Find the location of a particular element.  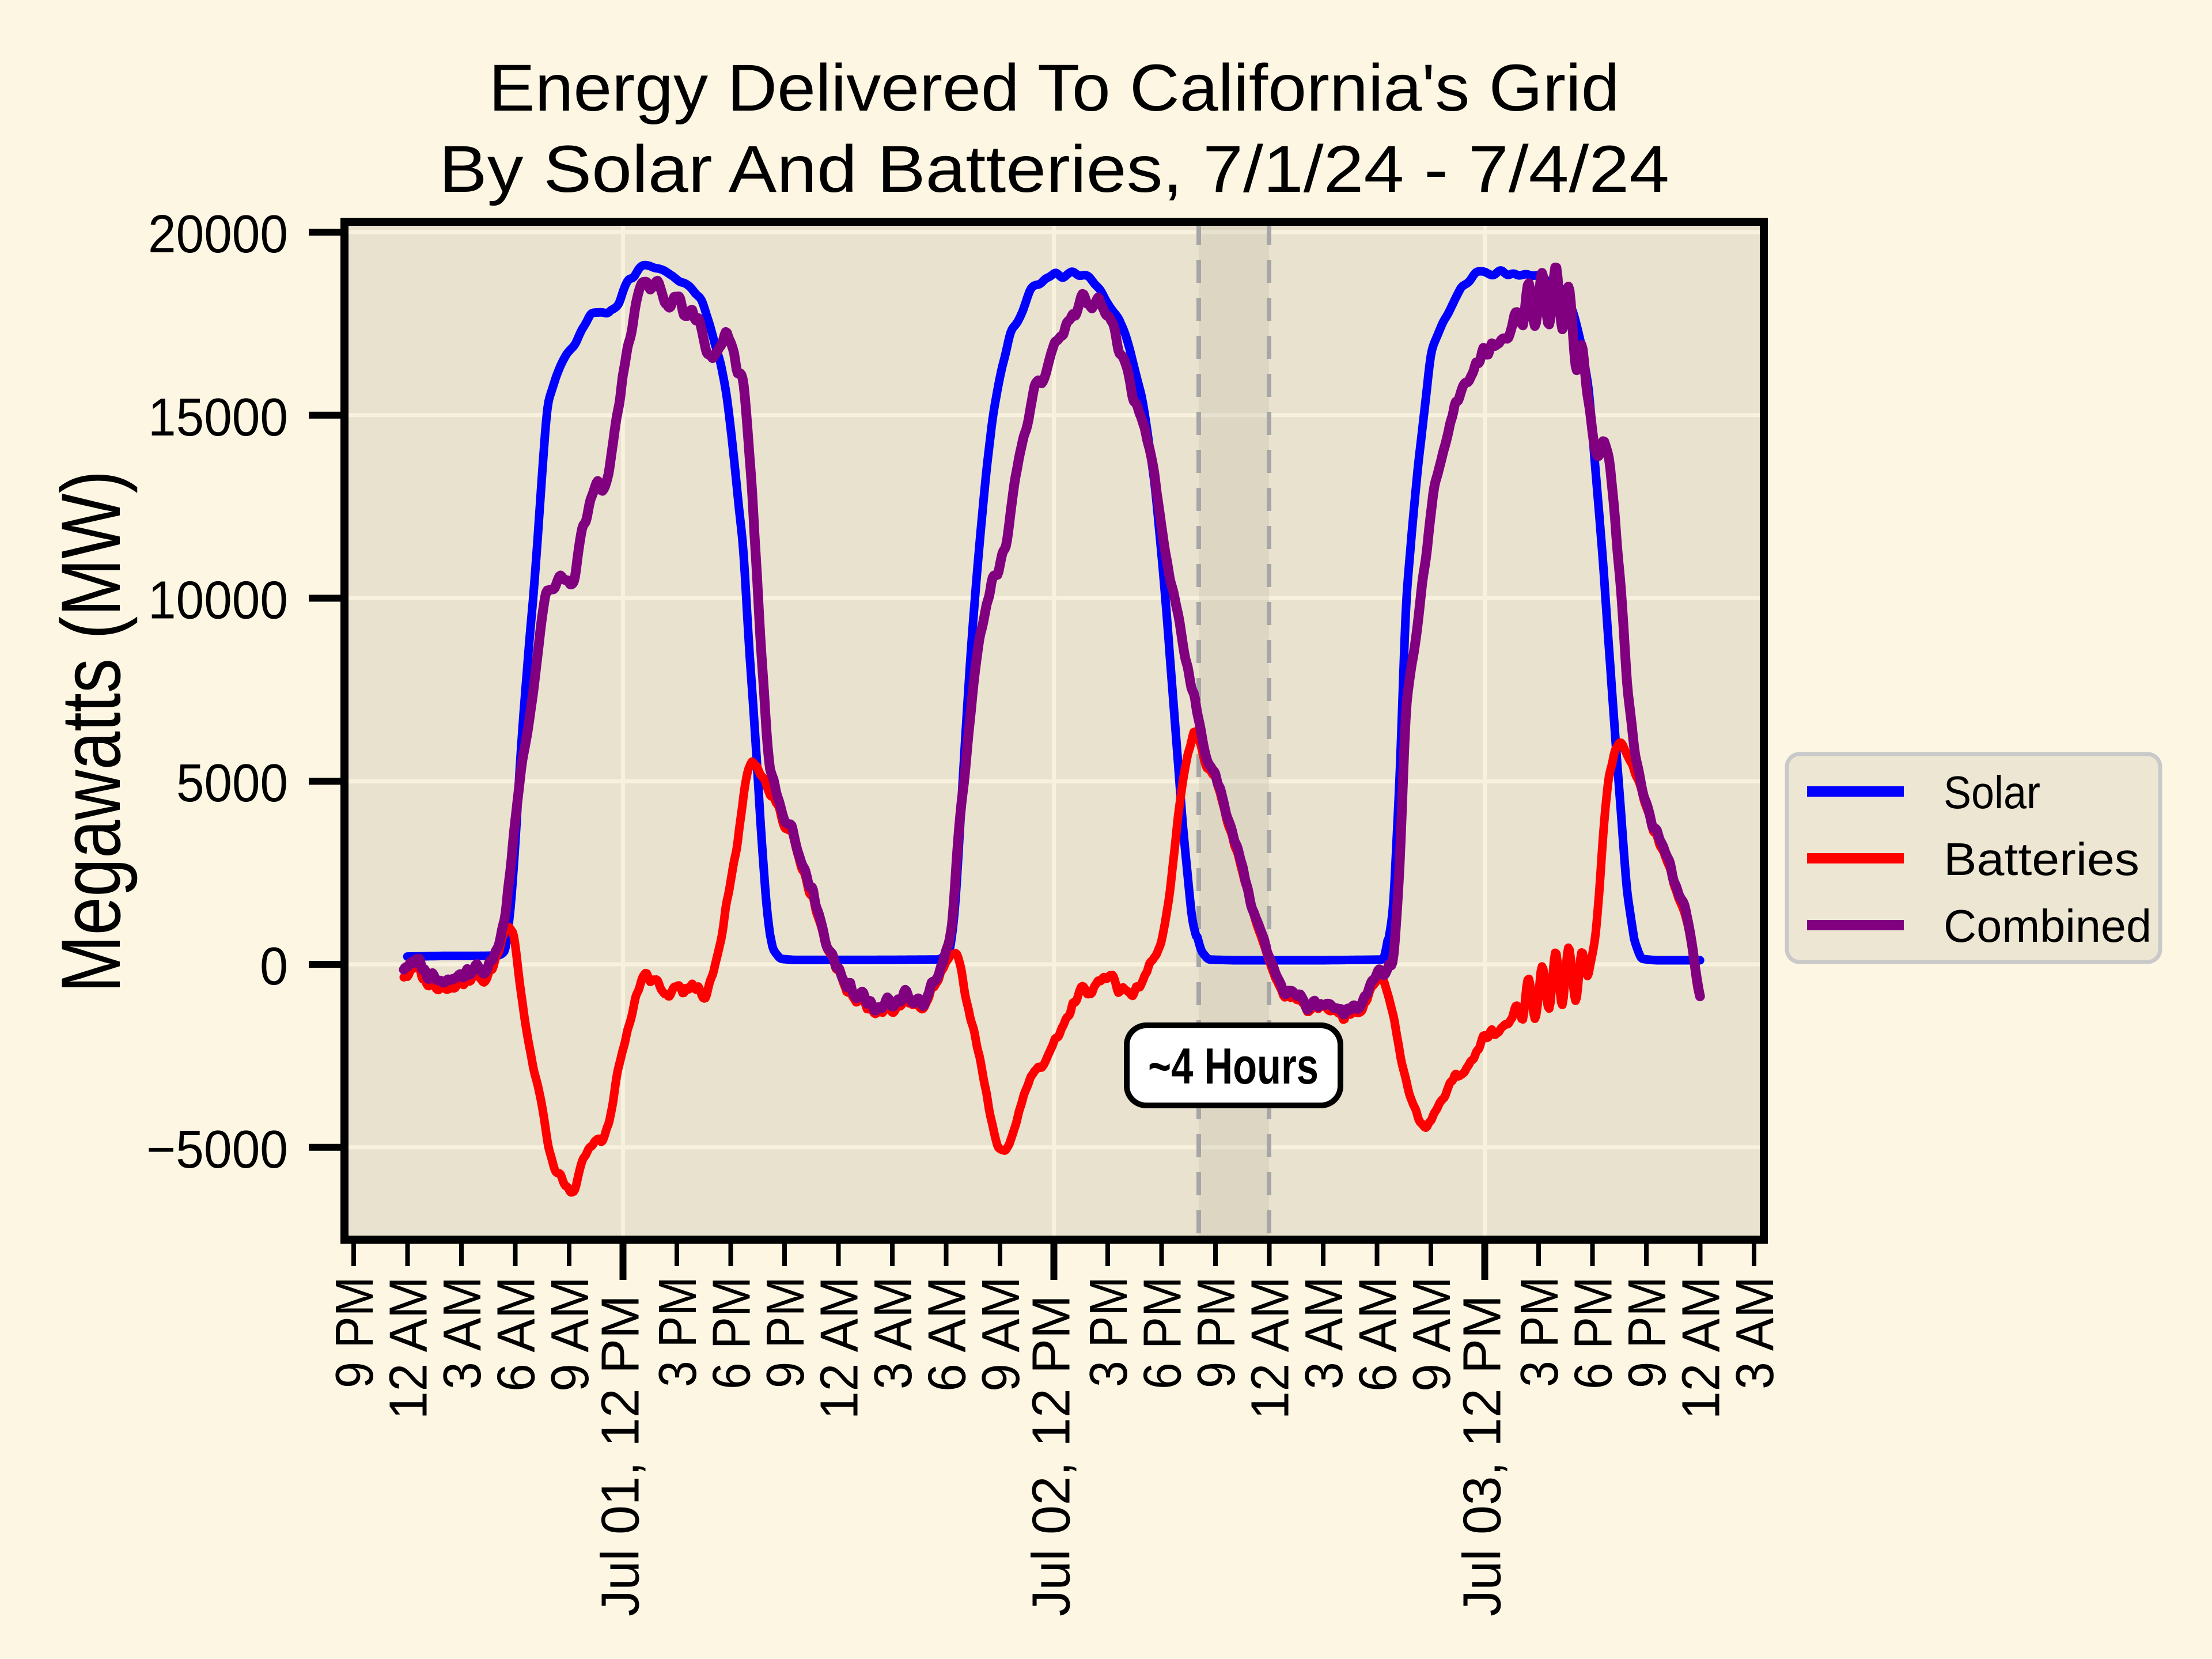

svg-text: 0 is located at coordinates (274, 966).